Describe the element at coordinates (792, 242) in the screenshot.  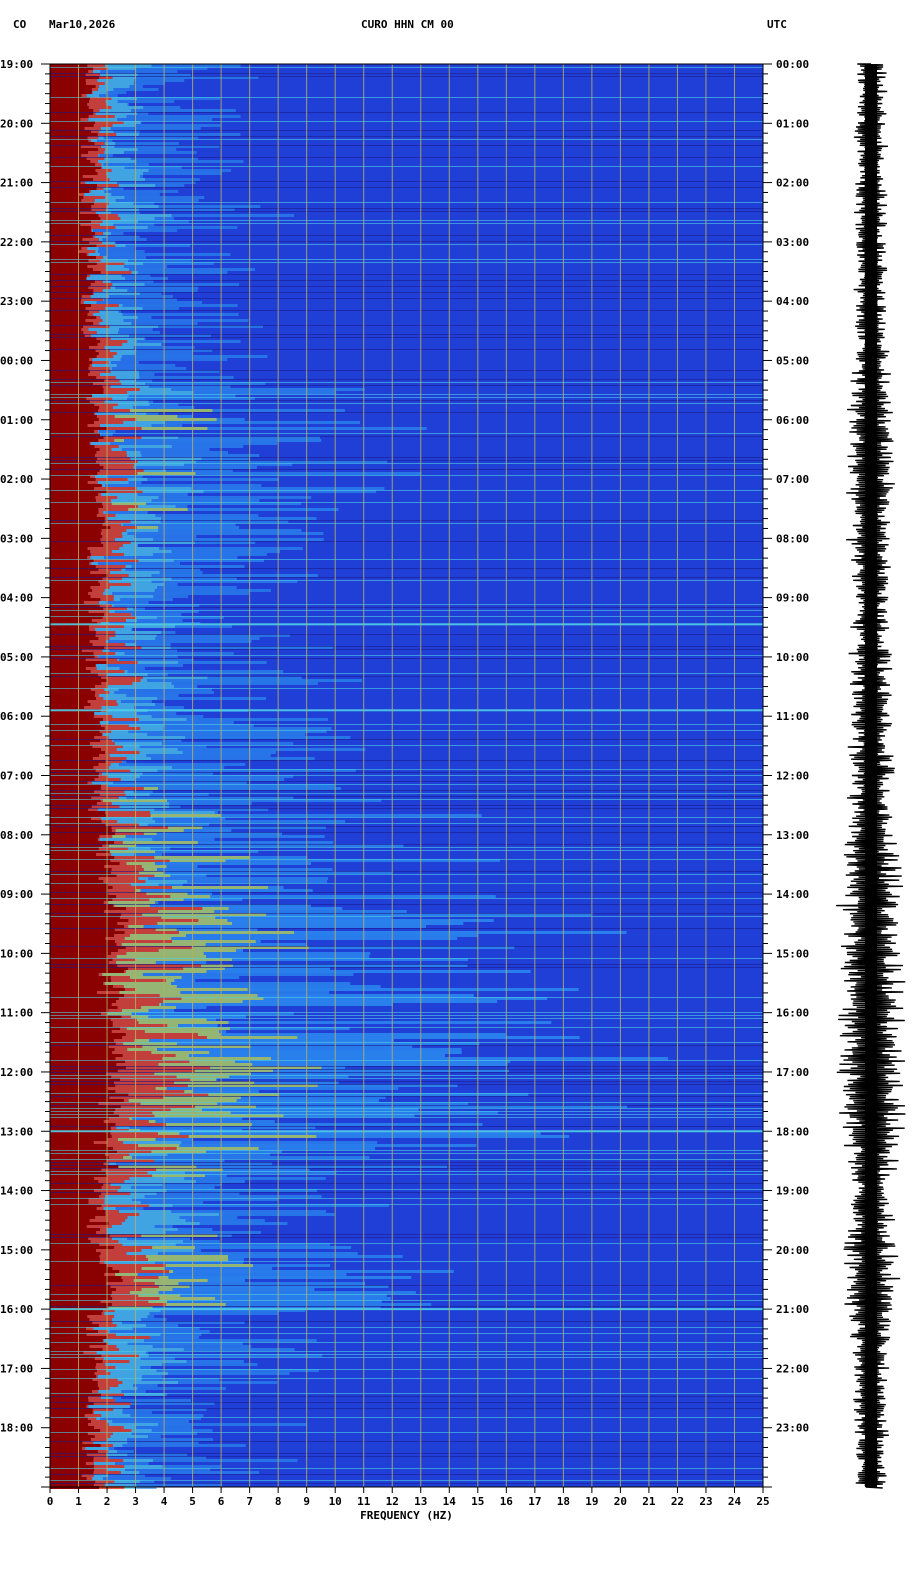
I see `right-tick-label: 03:00` at that location.